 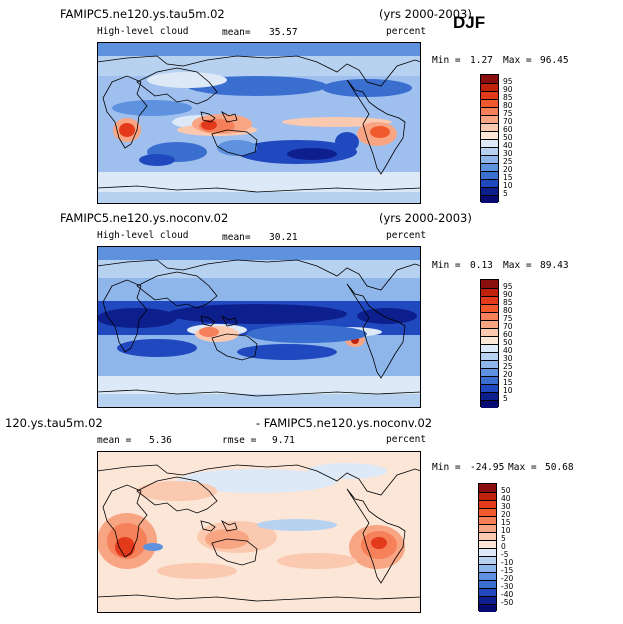 What do you see at coordinates (259, 532) in the screenshot?
I see `panel3-map` at bounding box center [259, 532].